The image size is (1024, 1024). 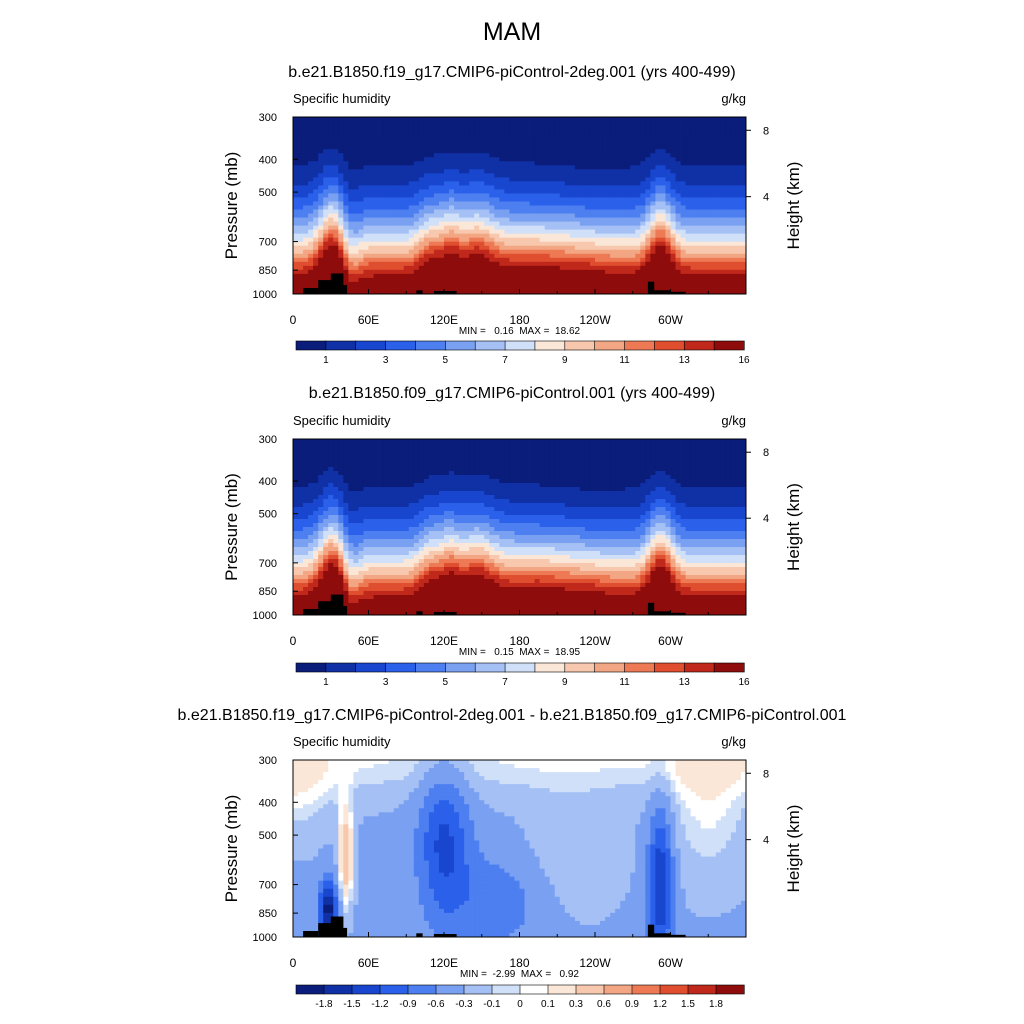 I want to click on colorbar-swatch, so click(x=699, y=345).